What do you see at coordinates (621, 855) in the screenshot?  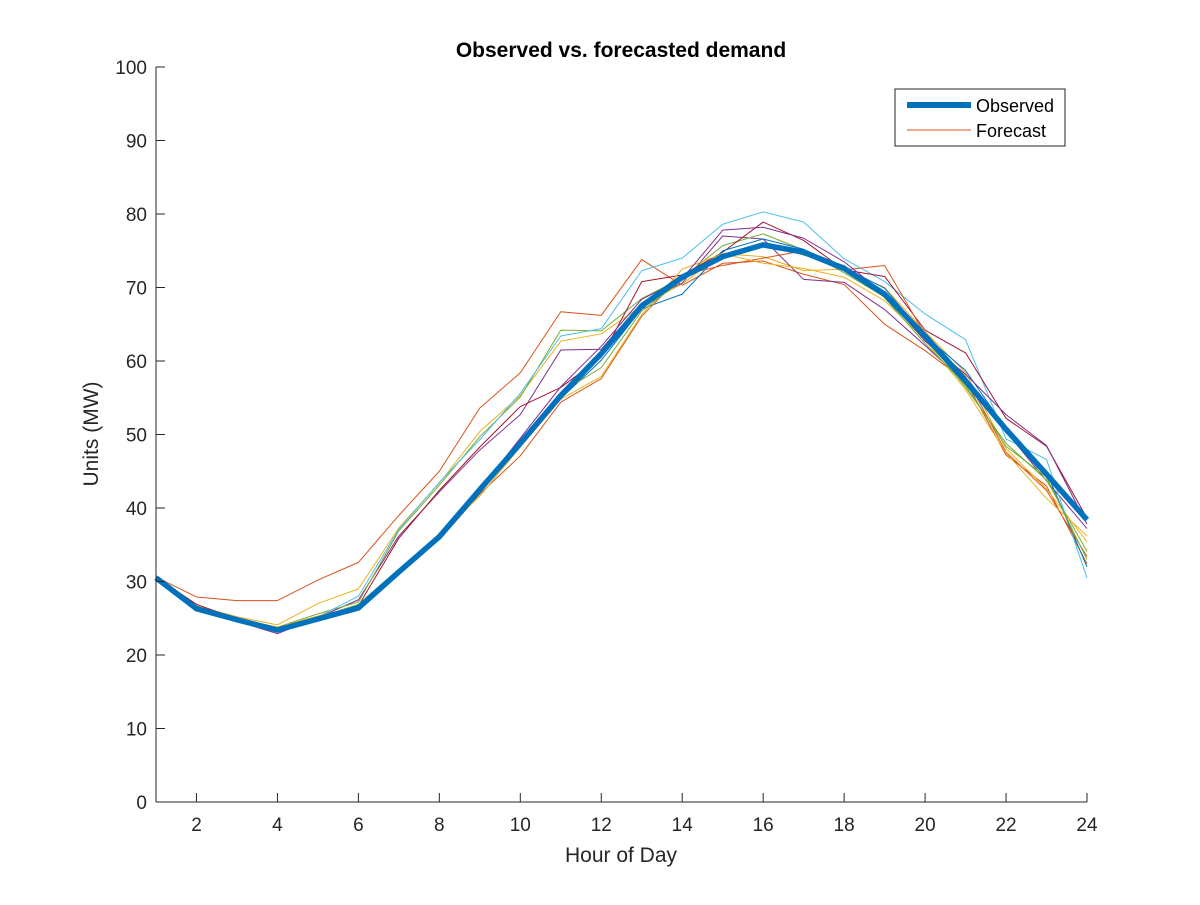 I see `x-axis-title: Hour of Day` at bounding box center [621, 855].